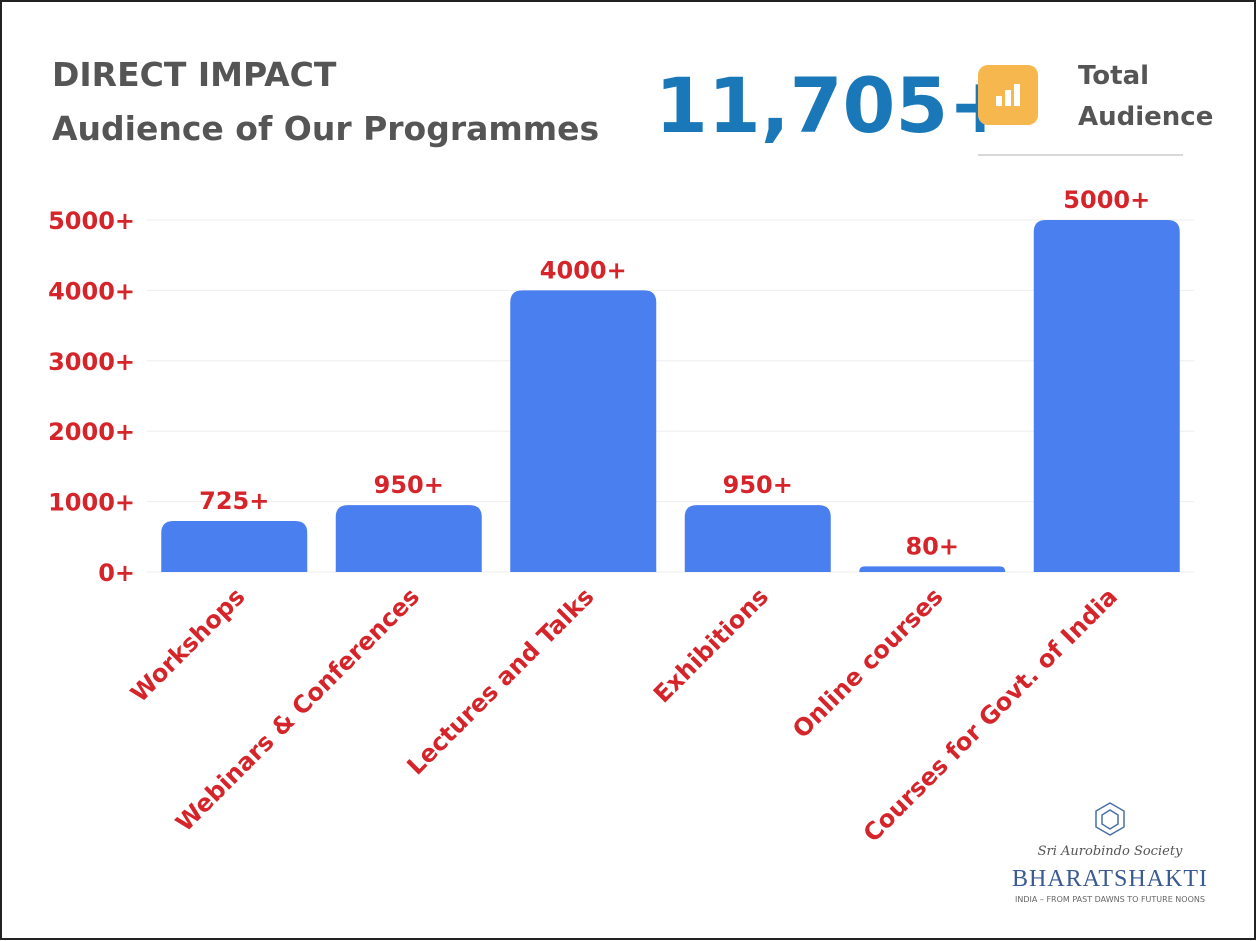 The image size is (1257, 941). Describe the element at coordinates (833, 105) in the screenshot. I see `headline: 11,705+` at that location.